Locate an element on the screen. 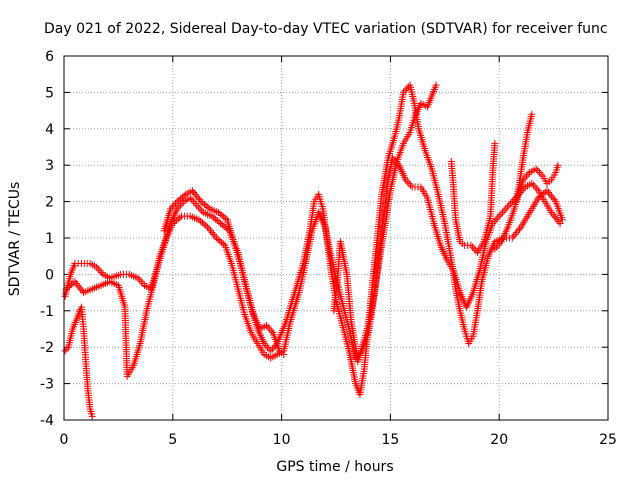 The width and height of the screenshot is (640, 480). y-tick-label: 4 is located at coordinates (49, 130).